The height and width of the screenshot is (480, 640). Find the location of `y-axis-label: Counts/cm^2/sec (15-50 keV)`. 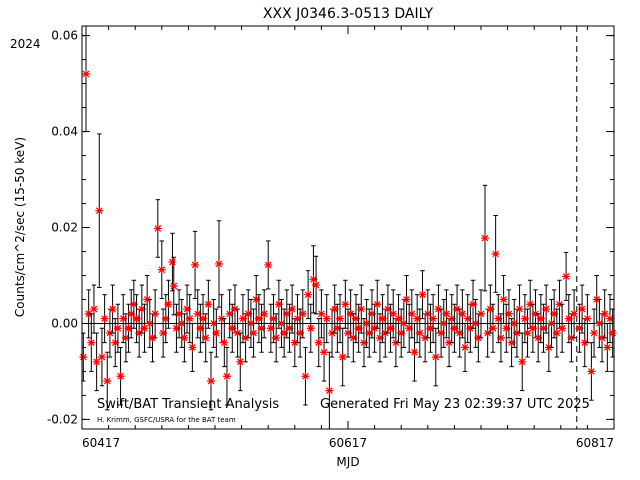

y-axis-label: Counts/cm^2/sec (15-50 keV) is located at coordinates (20, 227).